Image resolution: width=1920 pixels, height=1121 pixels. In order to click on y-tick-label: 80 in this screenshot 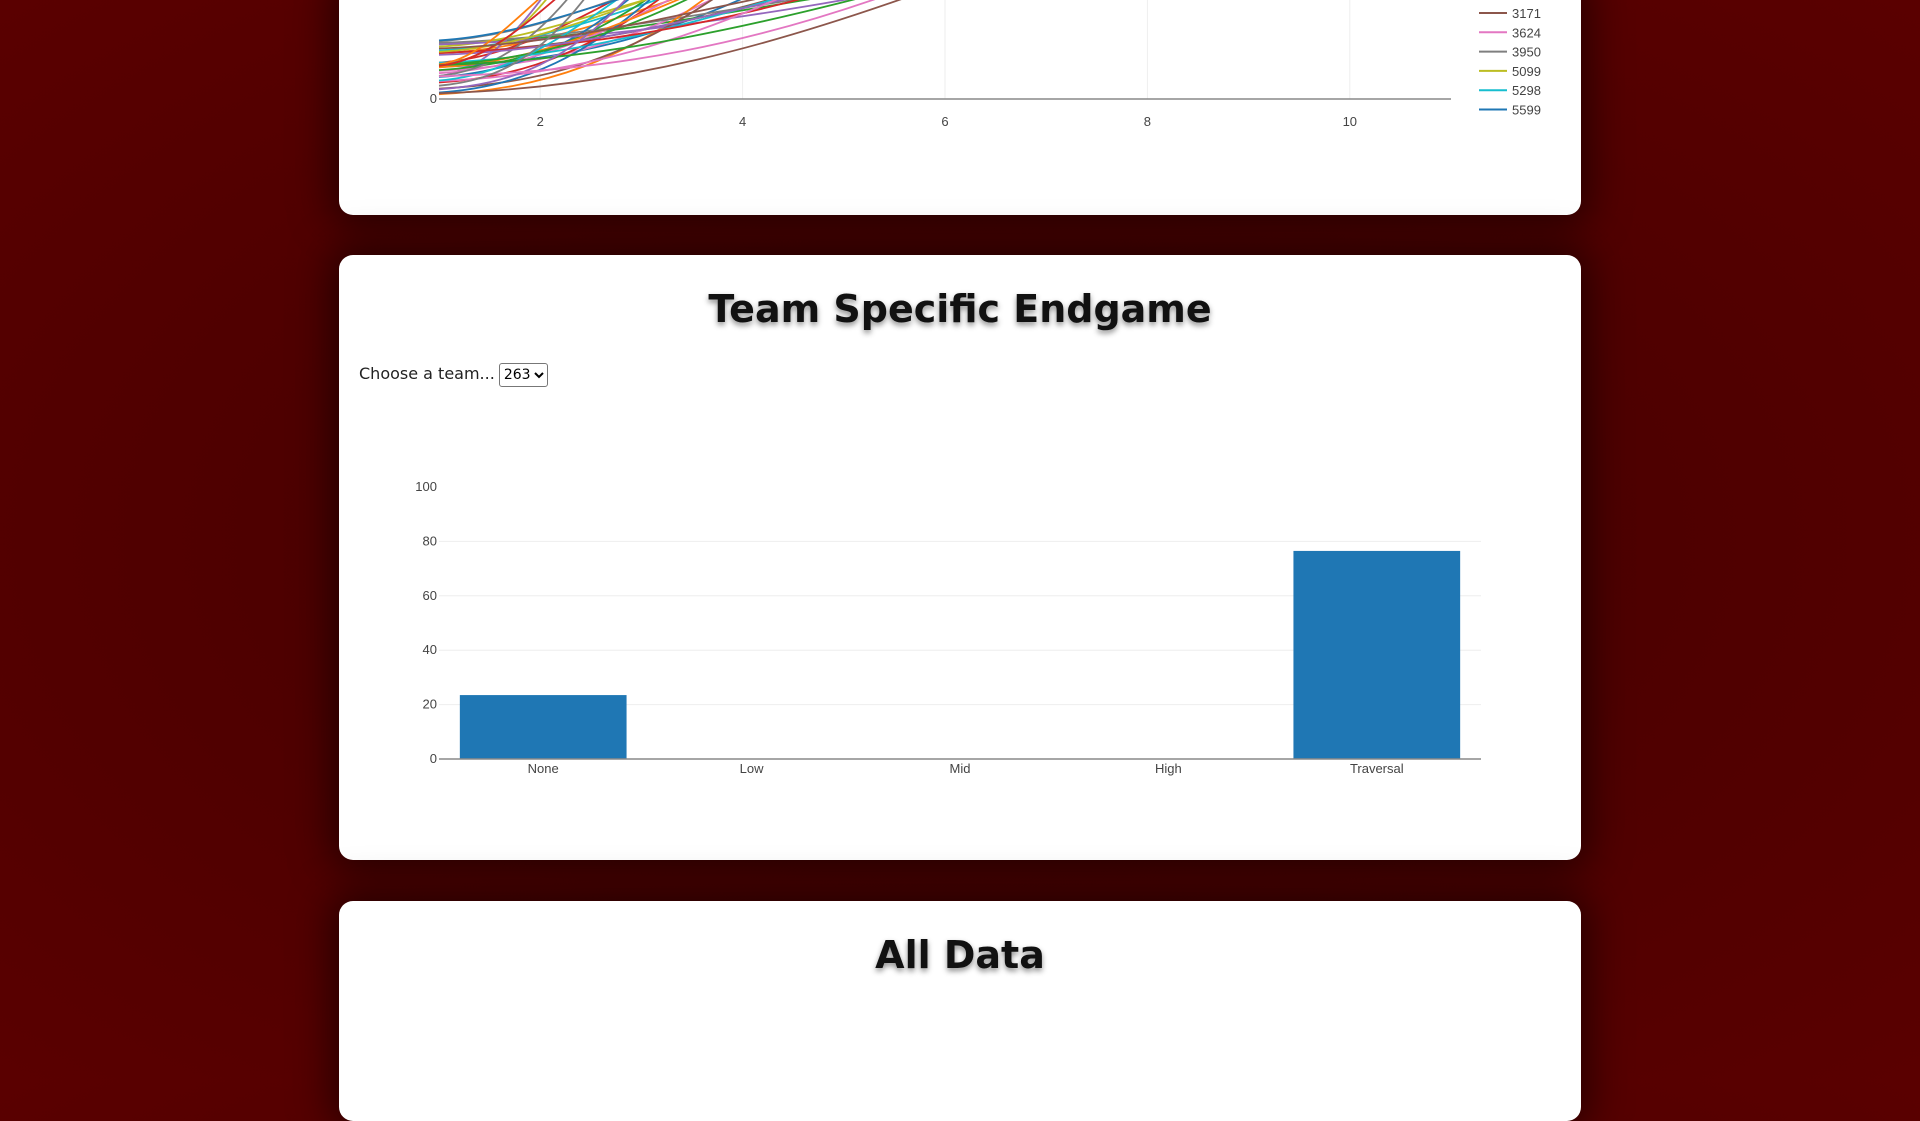, I will do `click(430, 540)`.